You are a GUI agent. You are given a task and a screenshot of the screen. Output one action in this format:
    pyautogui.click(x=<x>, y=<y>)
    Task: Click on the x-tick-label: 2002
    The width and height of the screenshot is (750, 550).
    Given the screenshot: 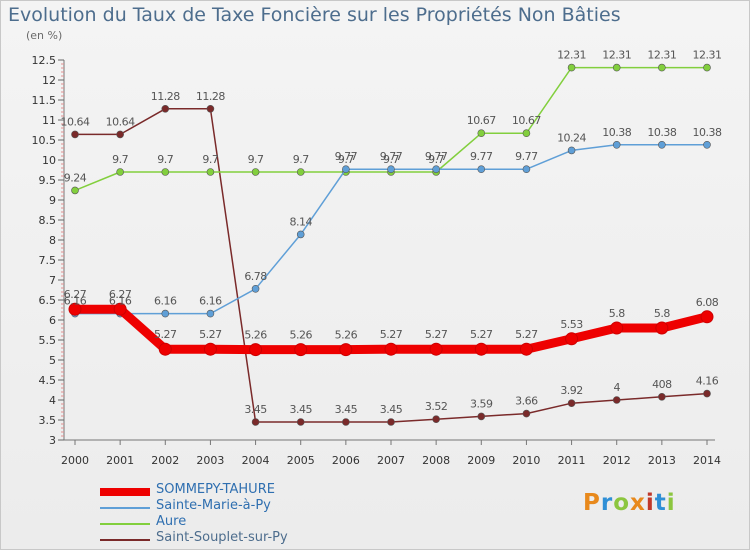 What is the action you would take?
    pyautogui.click(x=165, y=460)
    